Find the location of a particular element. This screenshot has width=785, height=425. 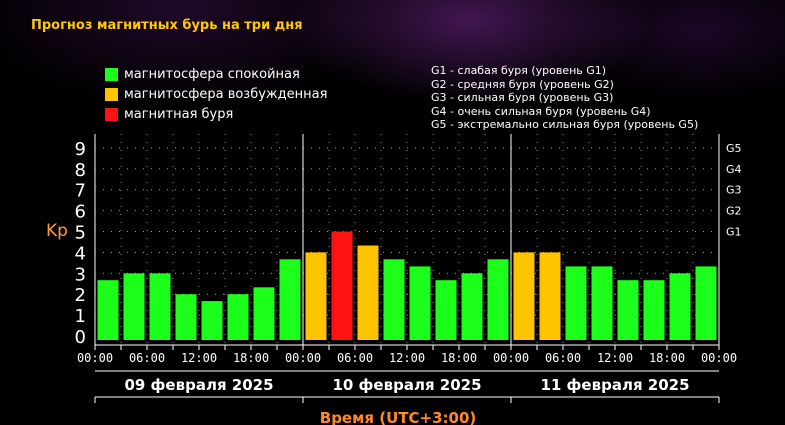

g-legend-line-g1: G1 - слабая буря (уровень G1) is located at coordinates (519, 70).